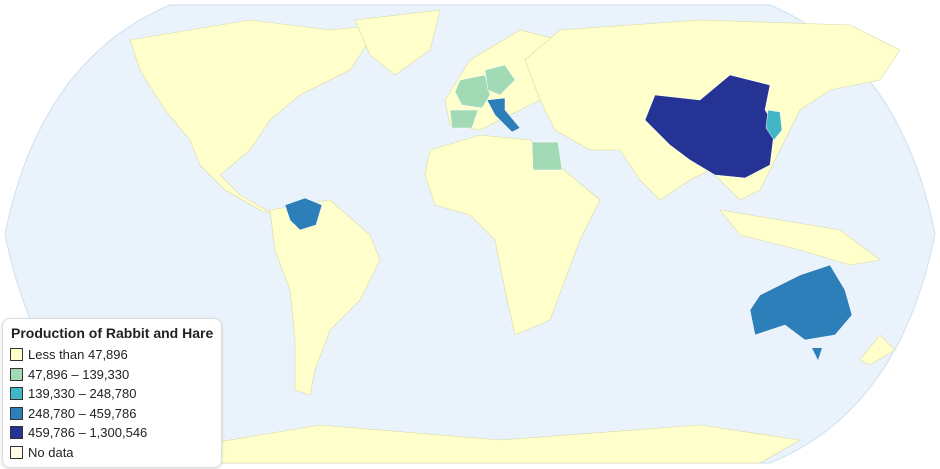 The image size is (940, 469). Describe the element at coordinates (79, 374) in the screenshot. I see `legend-label: 47,896 – 139,330` at that location.